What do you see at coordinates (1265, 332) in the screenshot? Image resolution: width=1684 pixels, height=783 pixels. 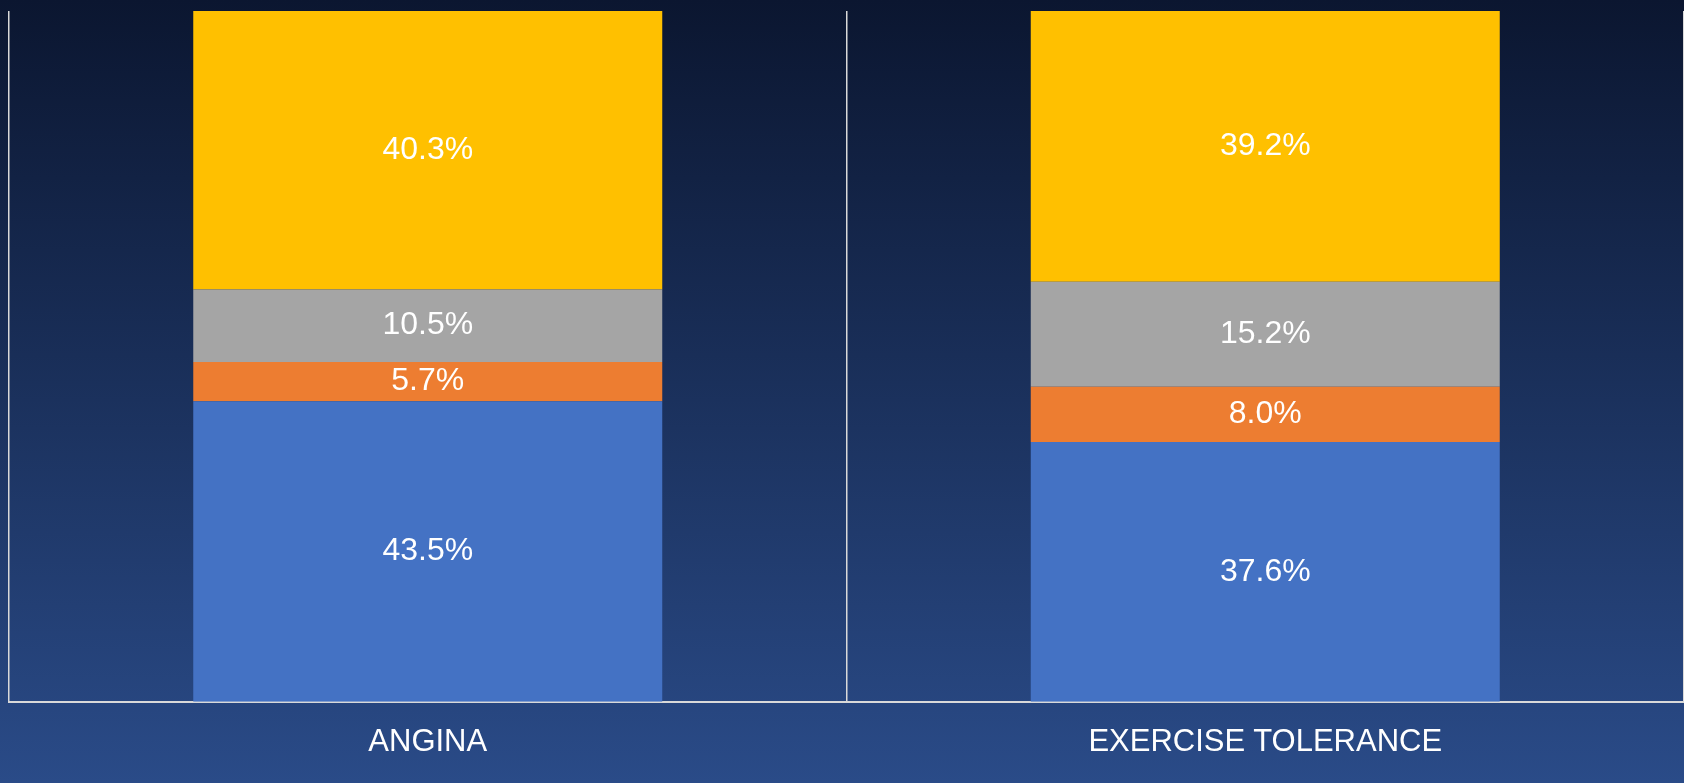 I see `data-label: 15.2%` at bounding box center [1265, 332].